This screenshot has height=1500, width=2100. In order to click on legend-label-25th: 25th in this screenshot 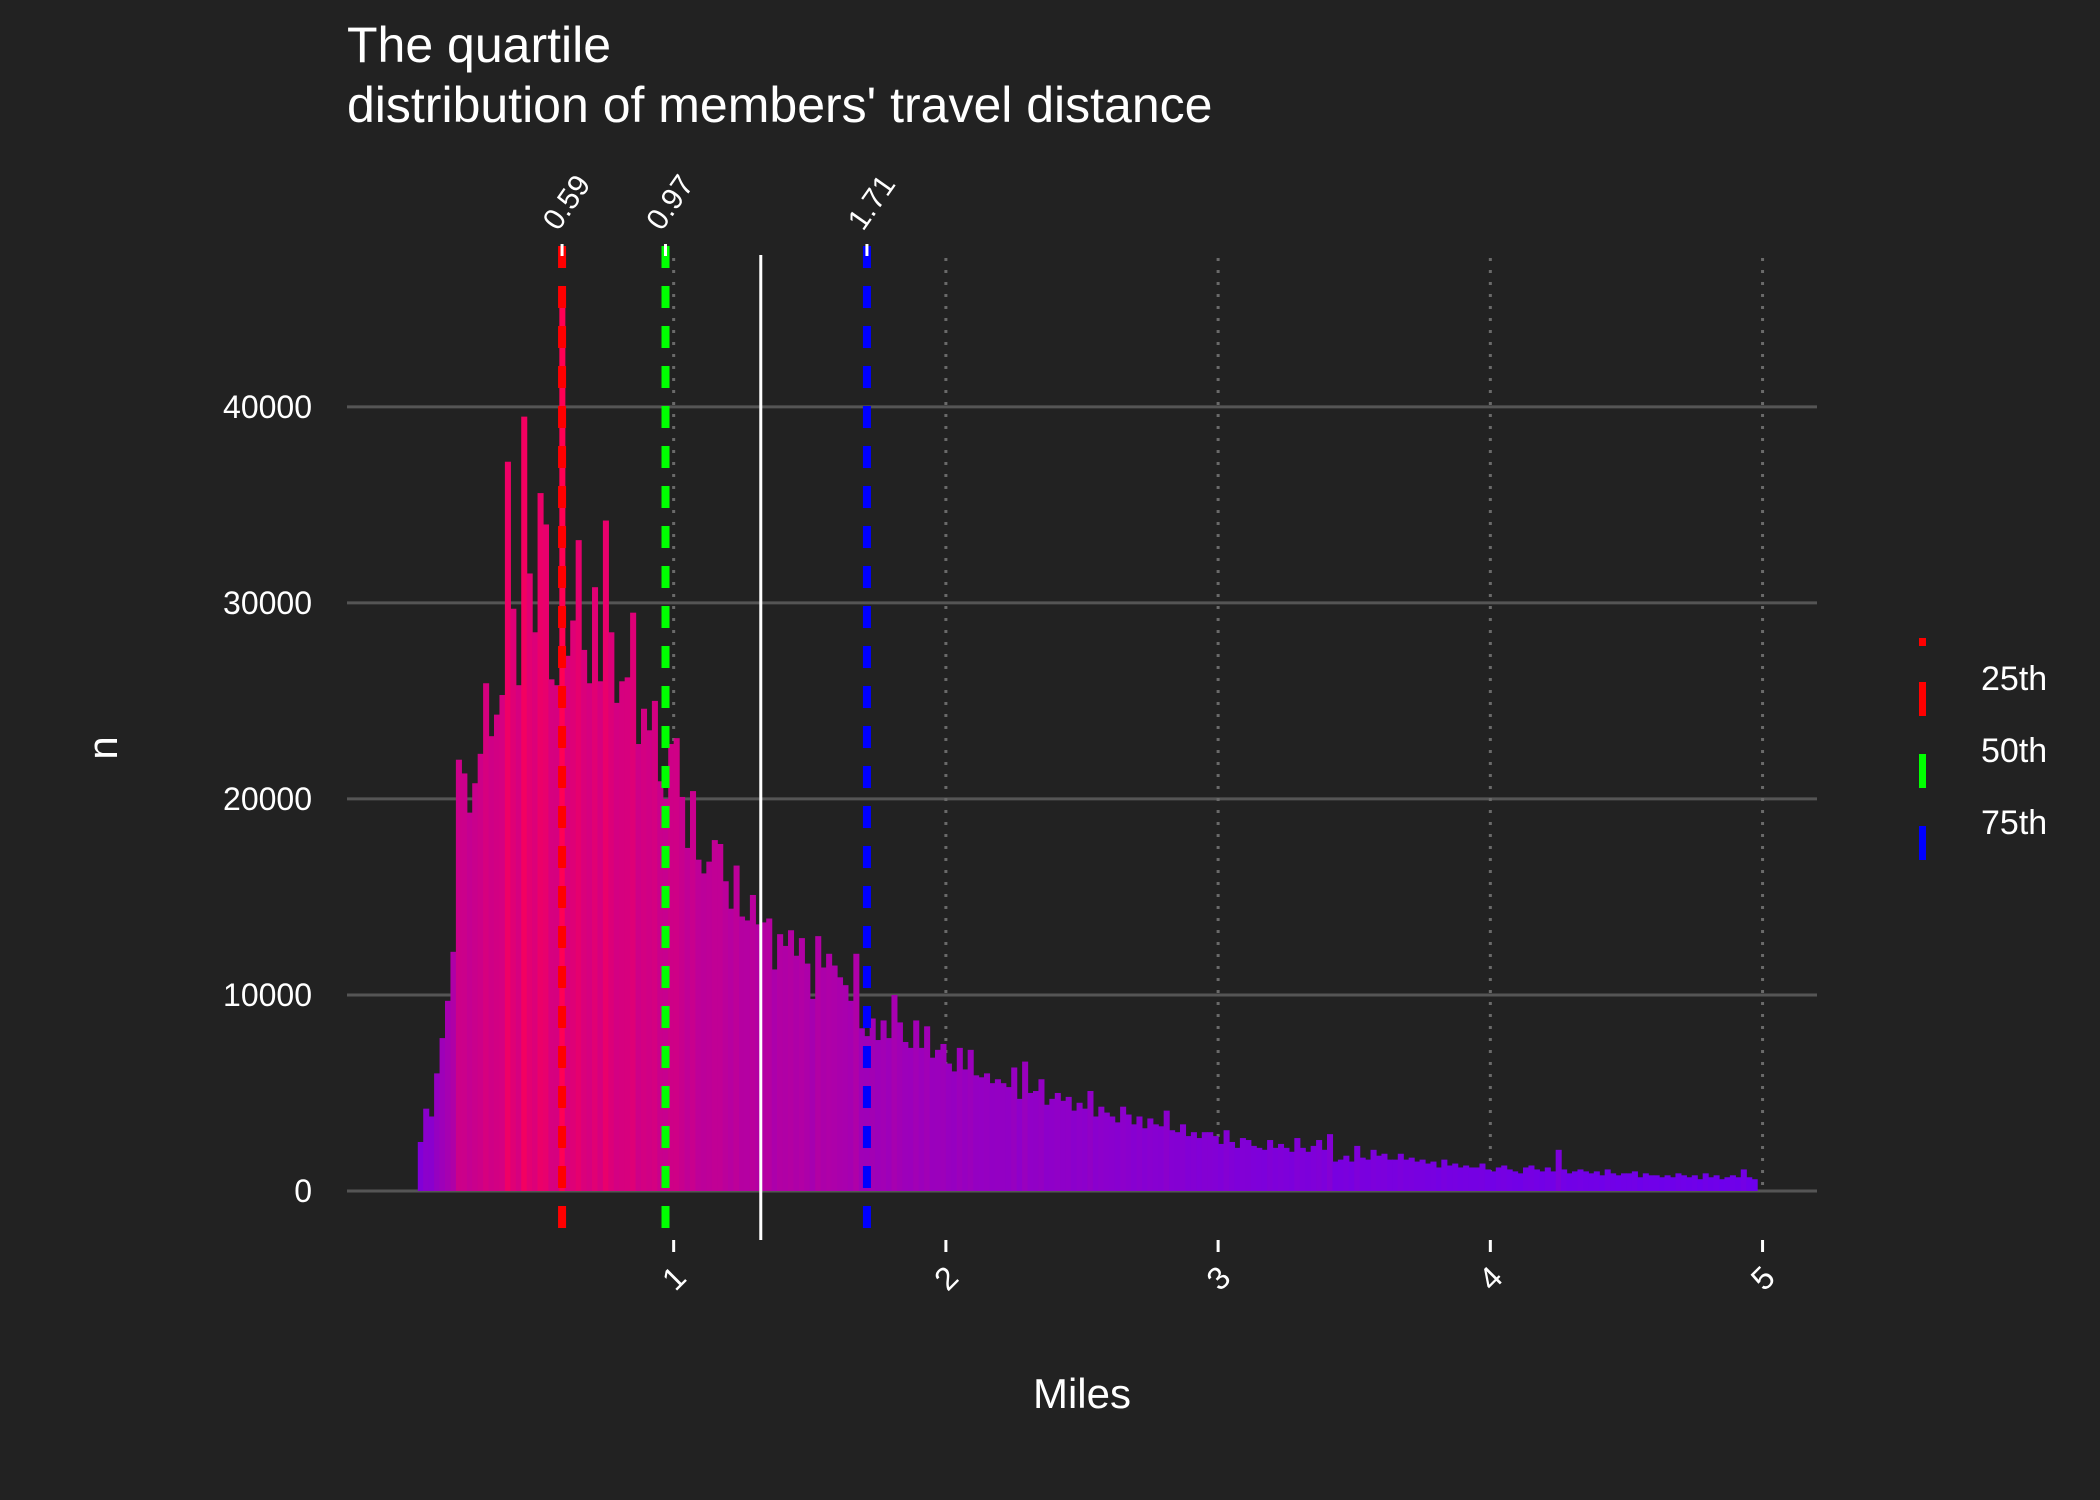, I will do `click(2014, 679)`.